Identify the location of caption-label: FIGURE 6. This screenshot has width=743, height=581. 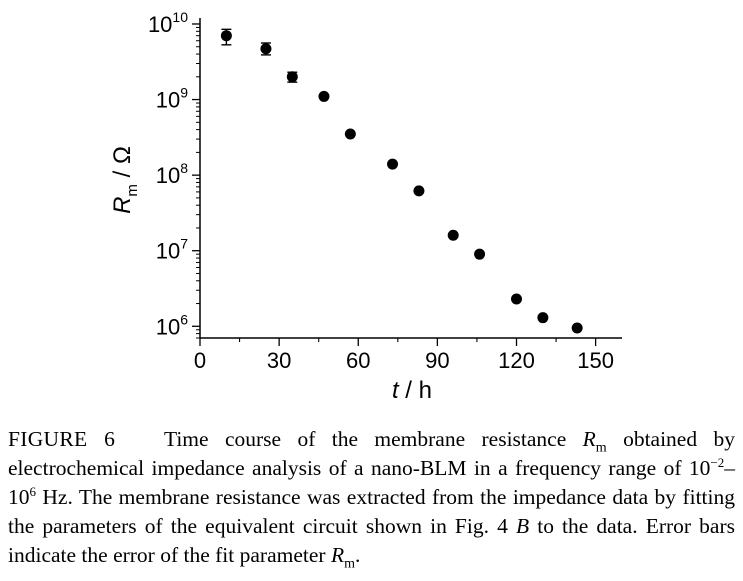
(62, 439).